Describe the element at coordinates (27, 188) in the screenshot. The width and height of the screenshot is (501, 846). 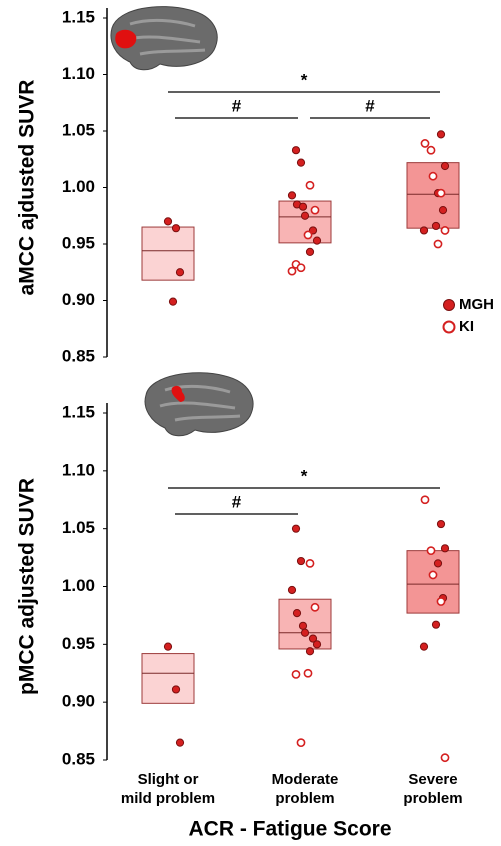
I see `y-axis-label: aMCC ajdusted SUVR` at that location.